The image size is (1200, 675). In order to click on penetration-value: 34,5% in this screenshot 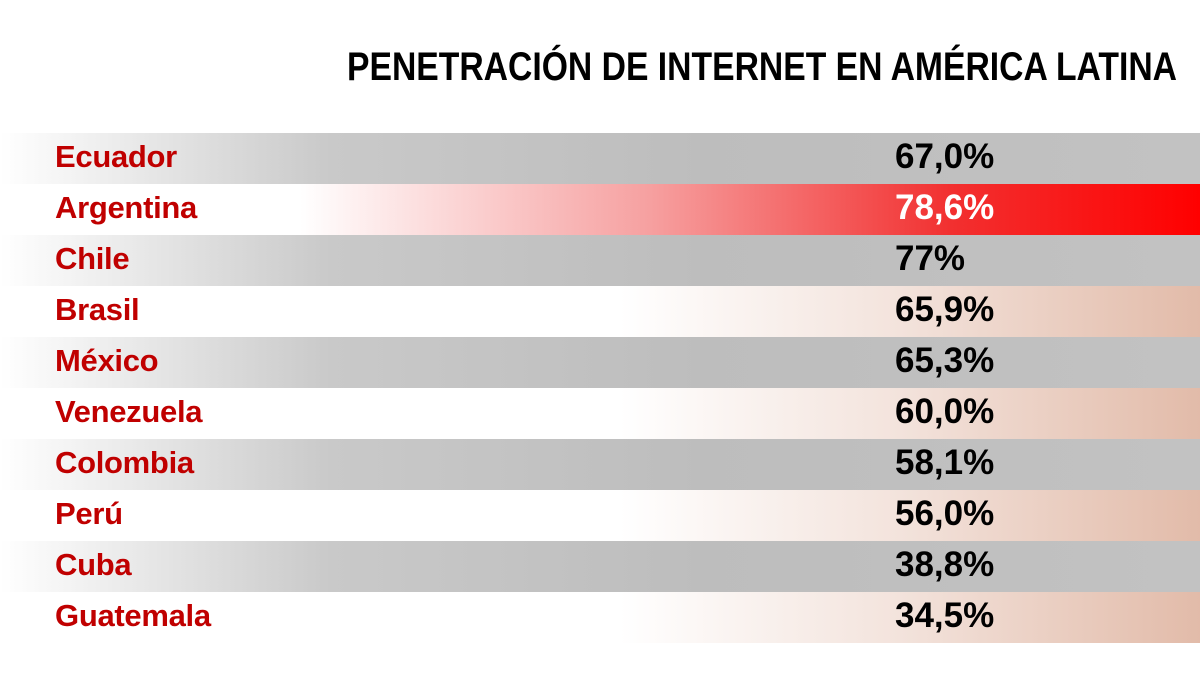, I will do `click(945, 615)`.